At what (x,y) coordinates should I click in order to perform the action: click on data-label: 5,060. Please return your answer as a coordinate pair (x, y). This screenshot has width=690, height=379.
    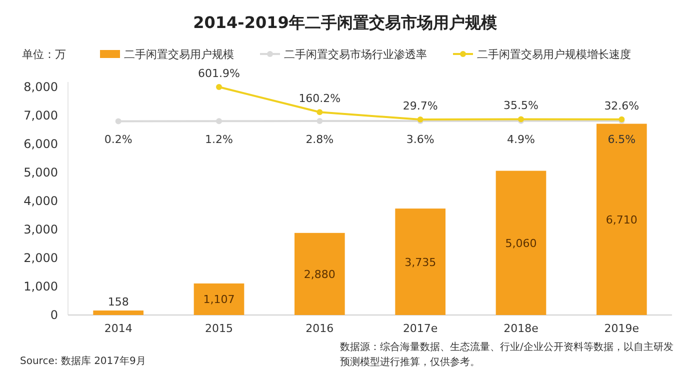
    Looking at the image, I should click on (521, 243).